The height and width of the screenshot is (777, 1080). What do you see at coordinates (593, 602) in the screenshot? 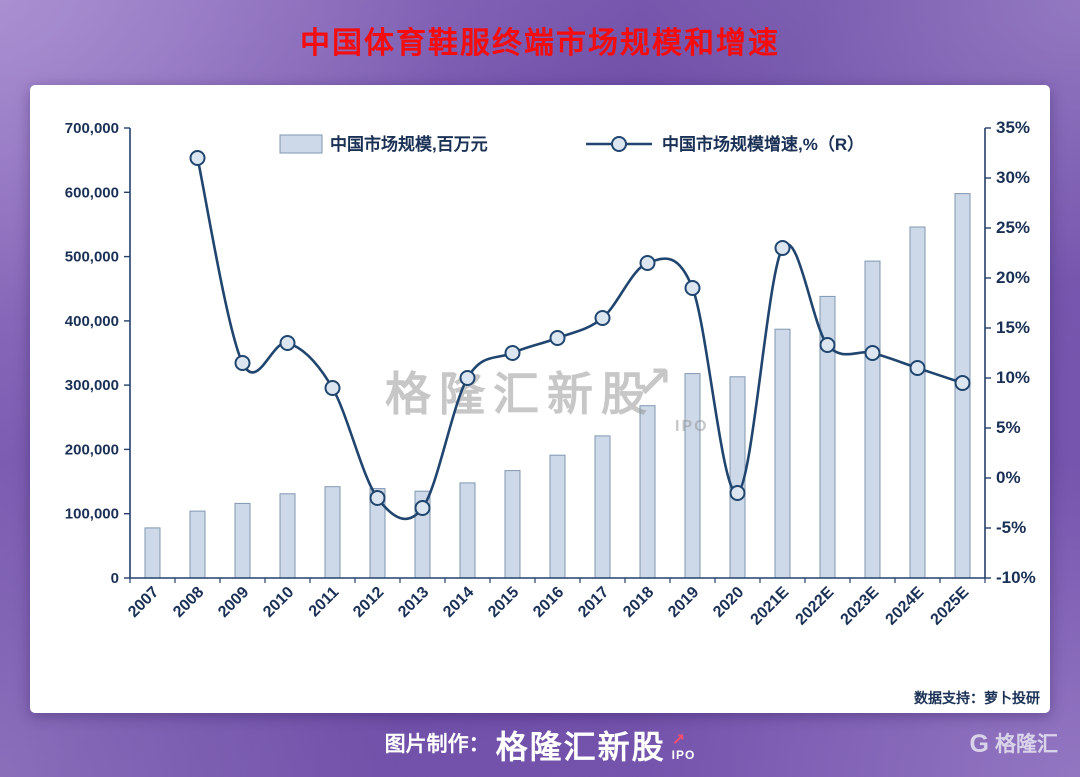
I see `x-axis-label: 2017` at bounding box center [593, 602].